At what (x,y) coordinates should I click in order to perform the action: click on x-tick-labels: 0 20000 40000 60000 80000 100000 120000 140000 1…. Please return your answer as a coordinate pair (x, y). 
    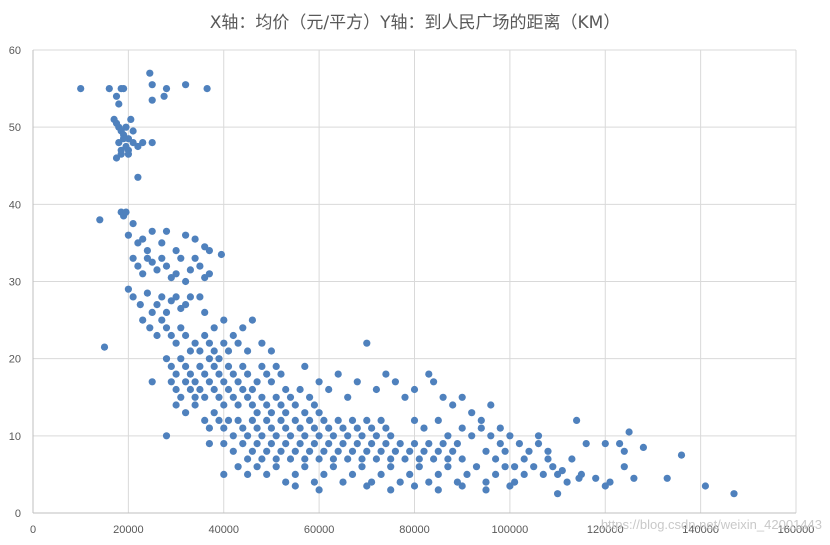
    Looking at the image, I should click on (422, 530).